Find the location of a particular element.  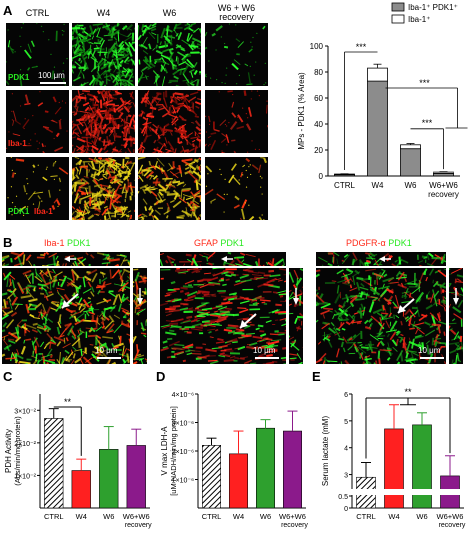

b-main-image is located at coordinates (381, 316).